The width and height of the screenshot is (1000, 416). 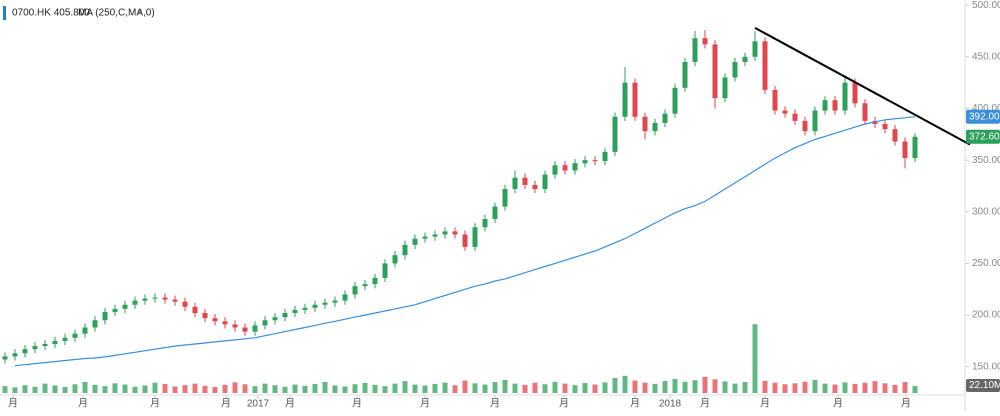 What do you see at coordinates (258, 404) in the screenshot?
I see `x-tick-label: 2017` at bounding box center [258, 404].